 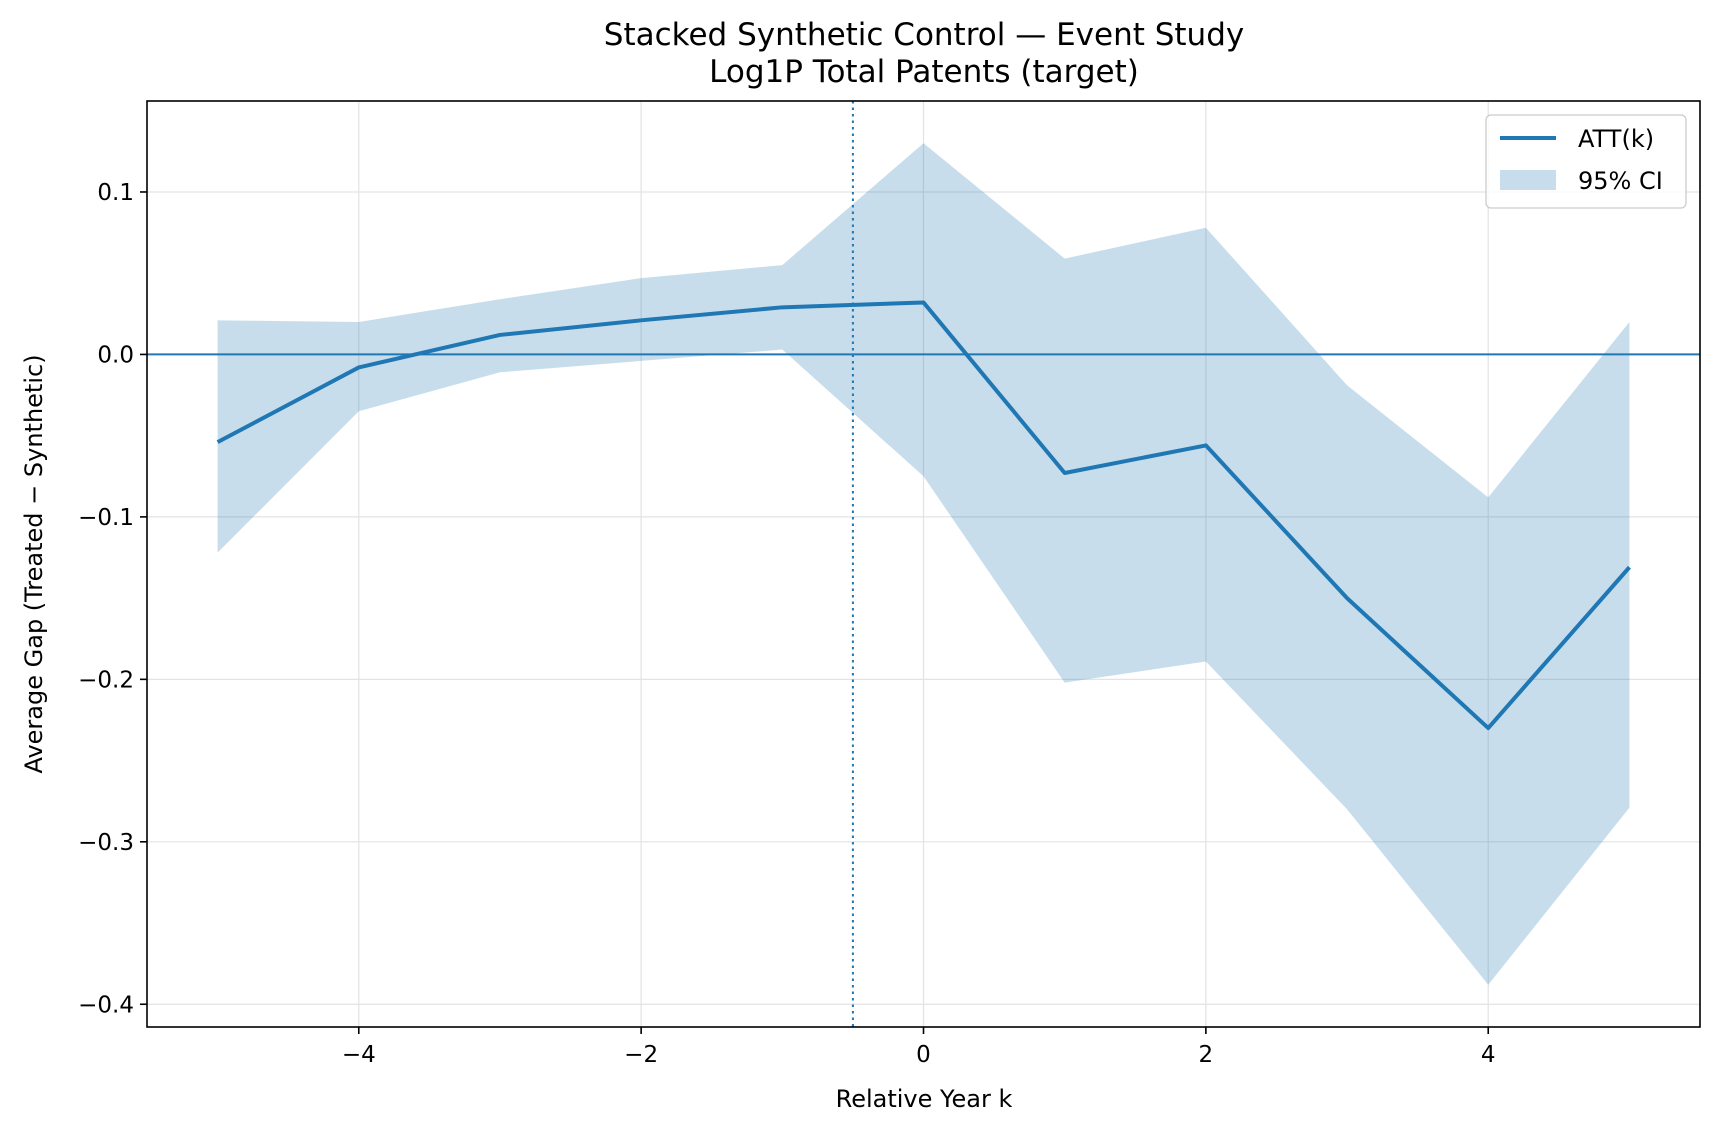 What do you see at coordinates (106, 1005) in the screenshot?
I see `y-tick-label: −0.4` at bounding box center [106, 1005].